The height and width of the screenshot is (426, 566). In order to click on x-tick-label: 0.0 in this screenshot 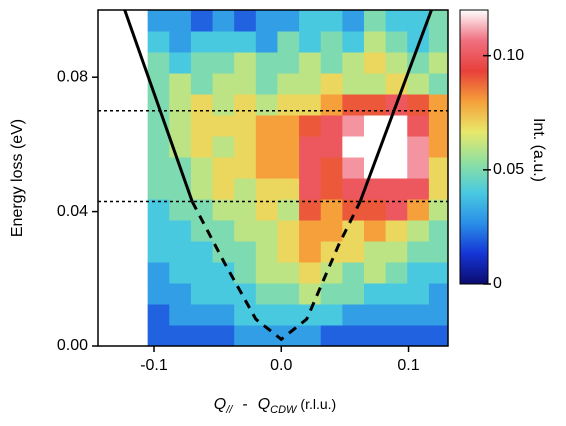, I will do `click(281, 365)`.